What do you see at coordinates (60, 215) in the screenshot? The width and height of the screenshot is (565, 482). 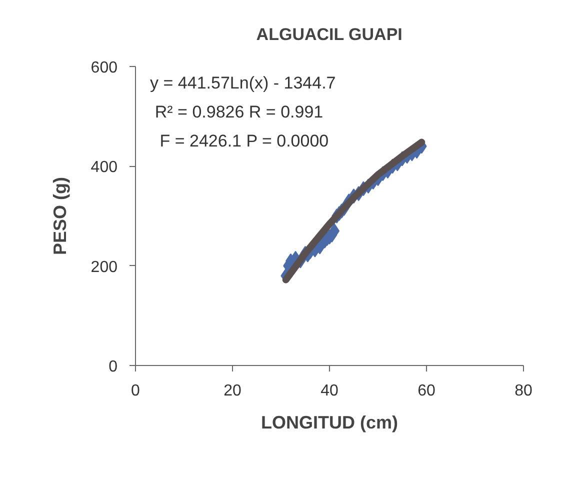 I see `y-axis-title: PESO (g)` at bounding box center [60, 215].